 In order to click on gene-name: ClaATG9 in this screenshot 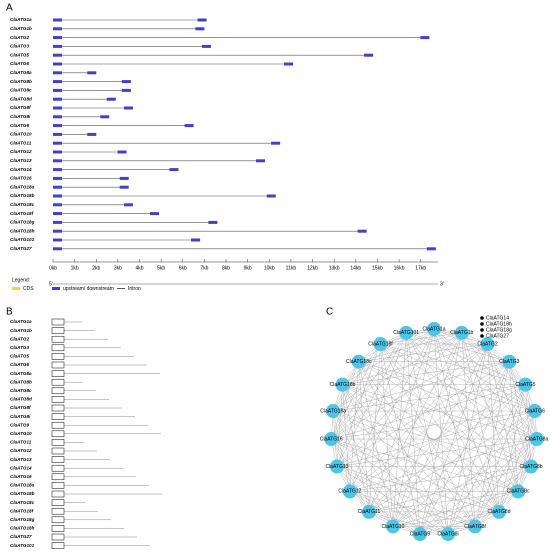, I will do `click(20, 424)`.